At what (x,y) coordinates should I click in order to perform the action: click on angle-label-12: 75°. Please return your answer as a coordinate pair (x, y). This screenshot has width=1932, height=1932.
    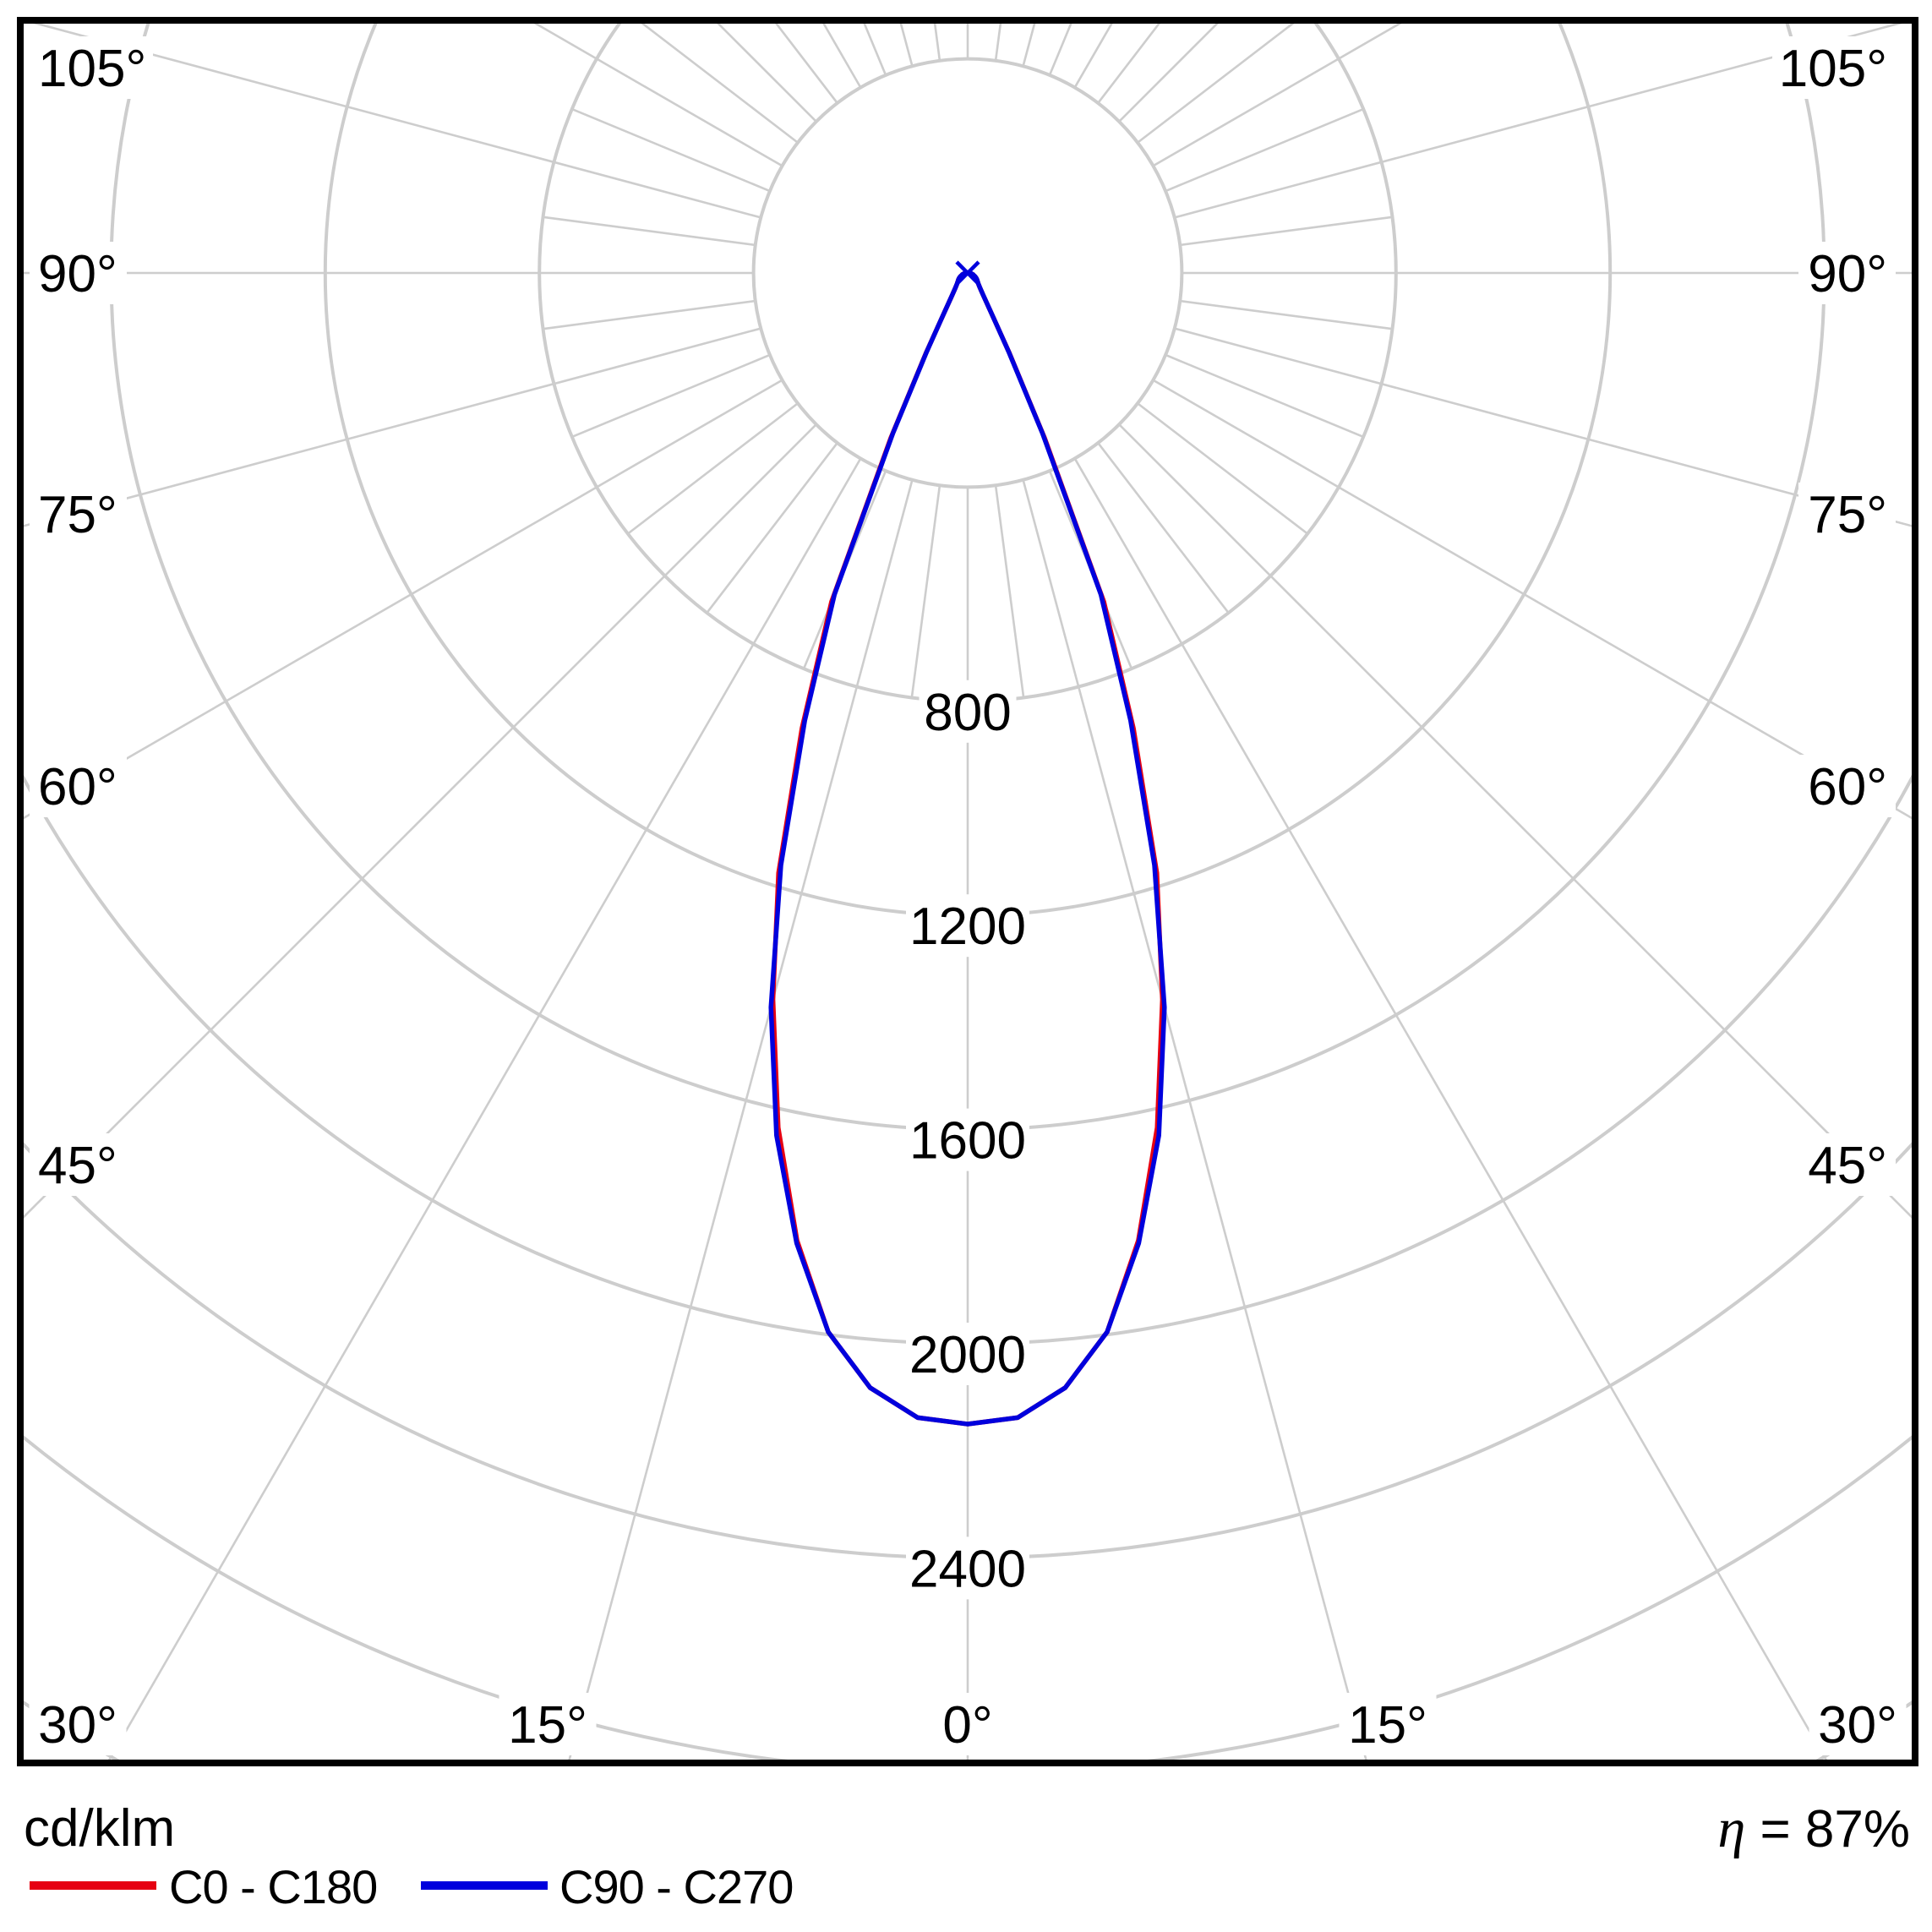
    Looking at the image, I should click on (1847, 515).